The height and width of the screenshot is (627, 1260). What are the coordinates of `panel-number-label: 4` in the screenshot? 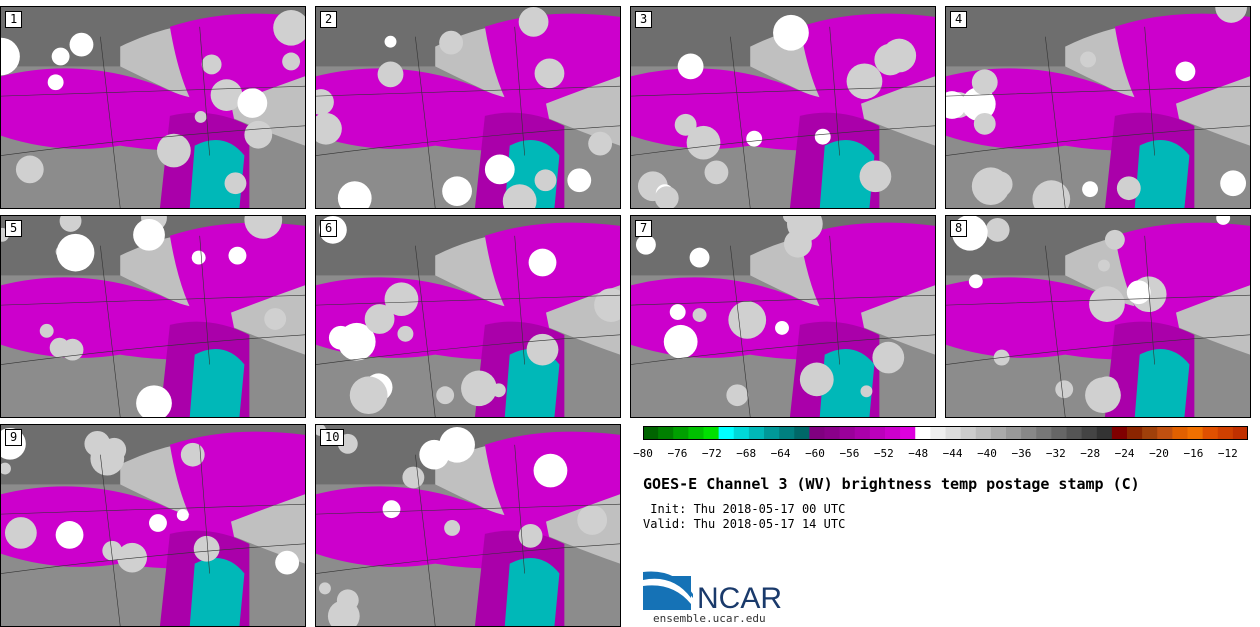 It's located at (959, 19).